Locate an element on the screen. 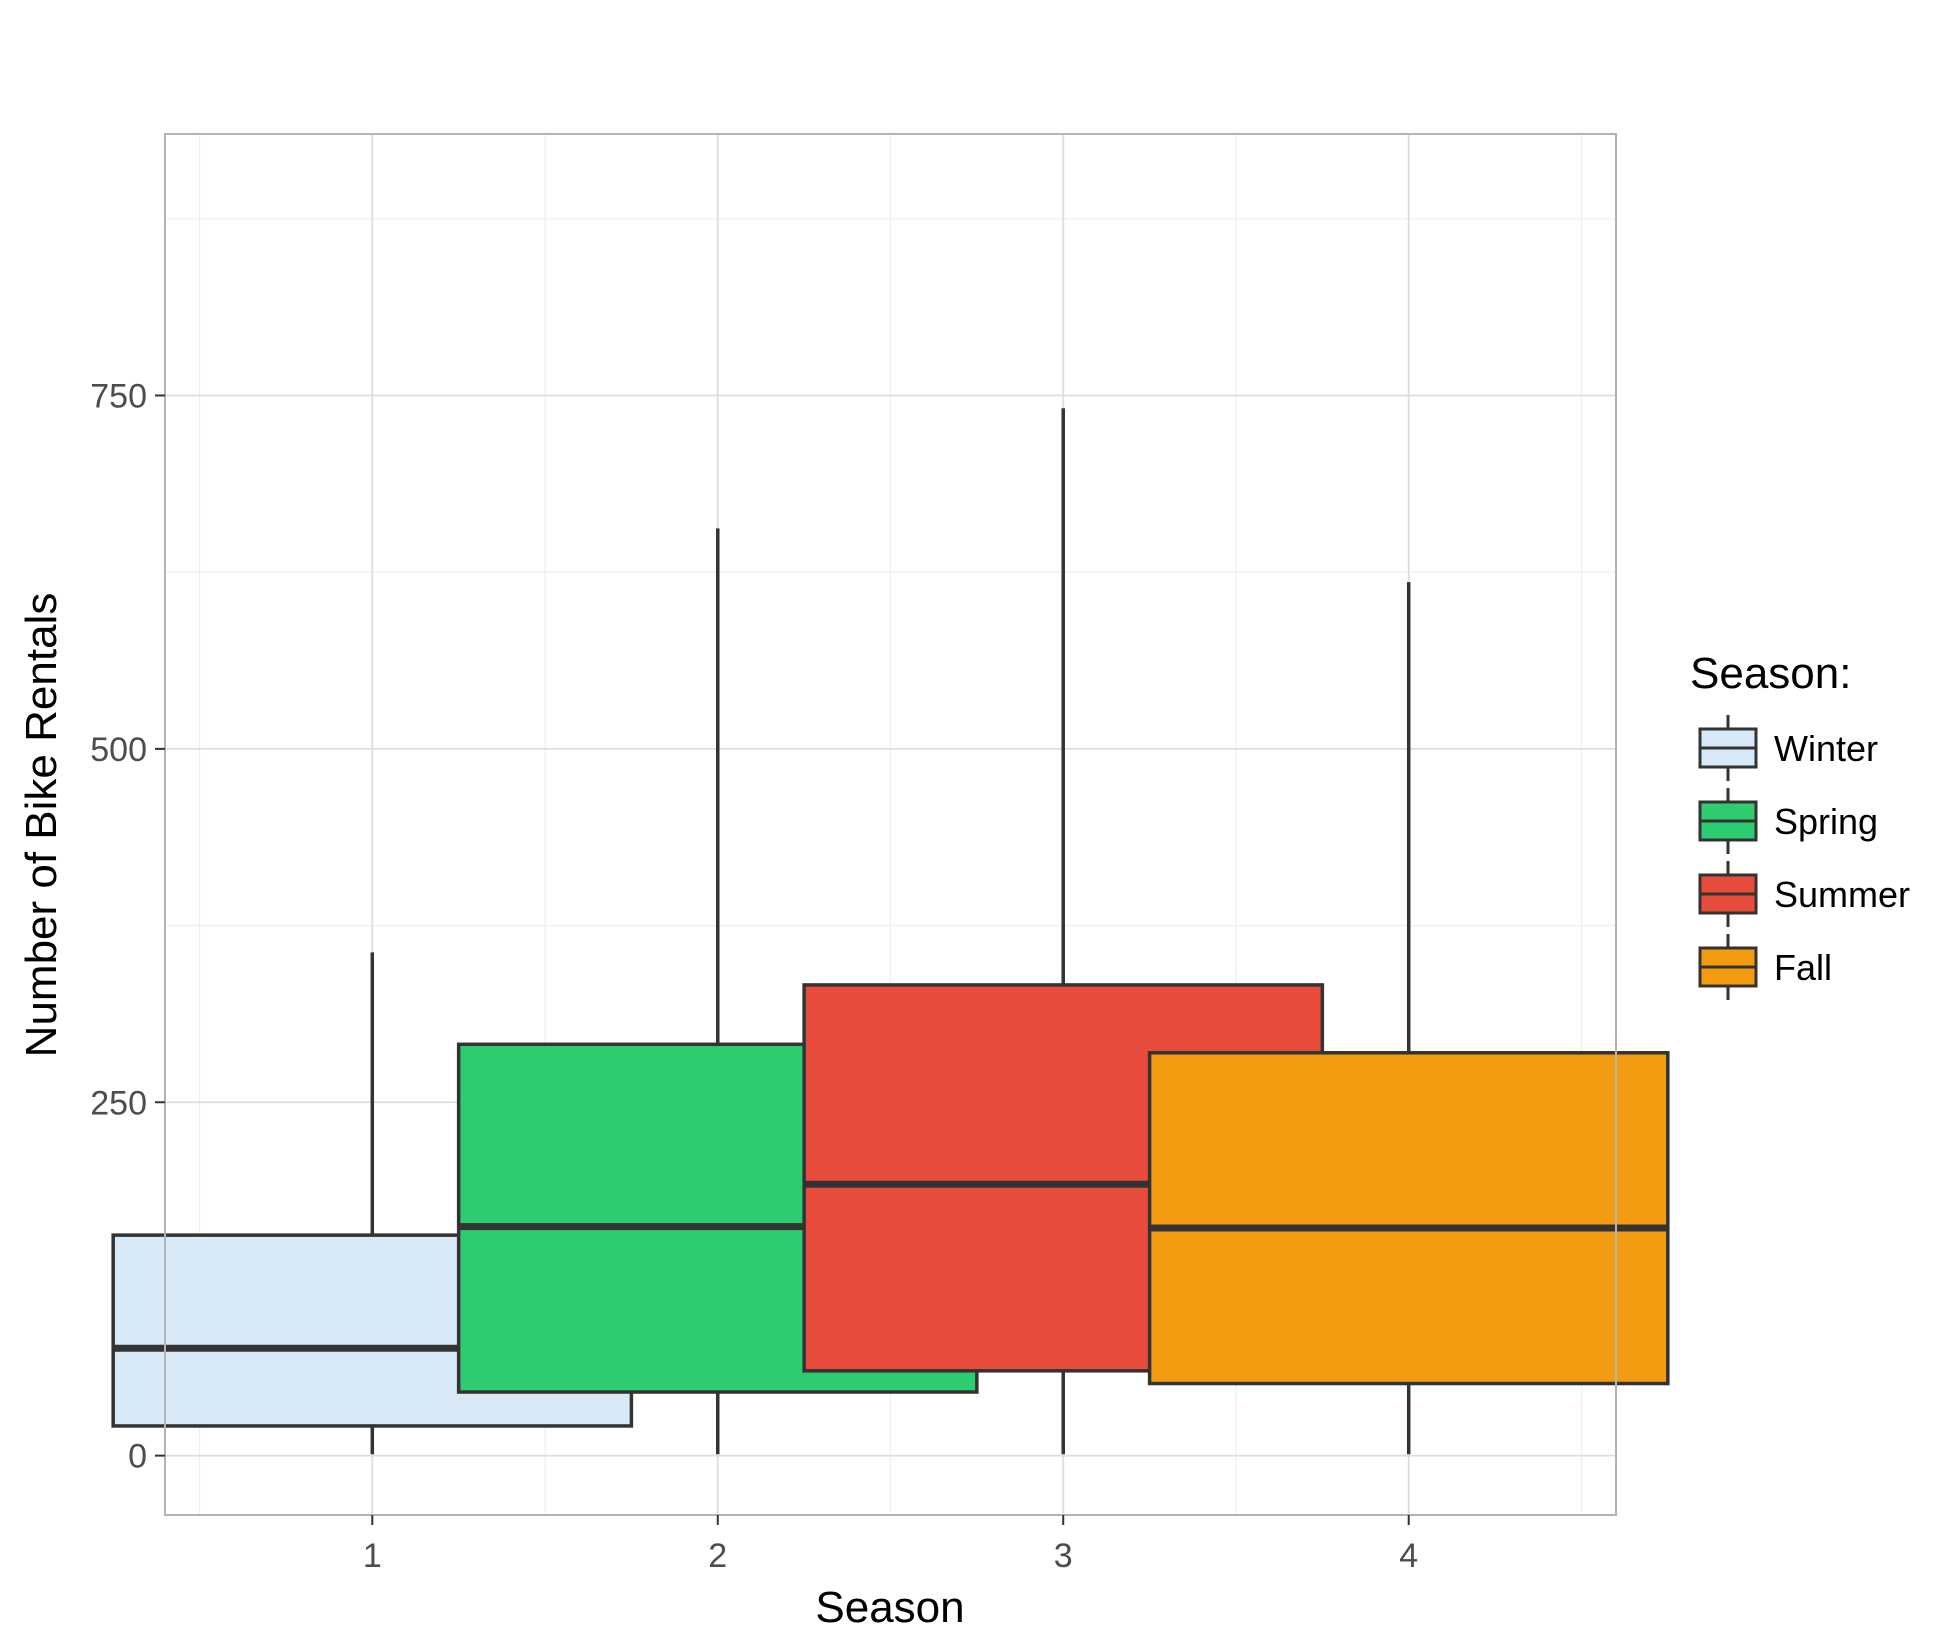 This screenshot has height=1642, width=1946. legend: Season: Winter Spring Summer Fall is located at coordinates (1800, 824).